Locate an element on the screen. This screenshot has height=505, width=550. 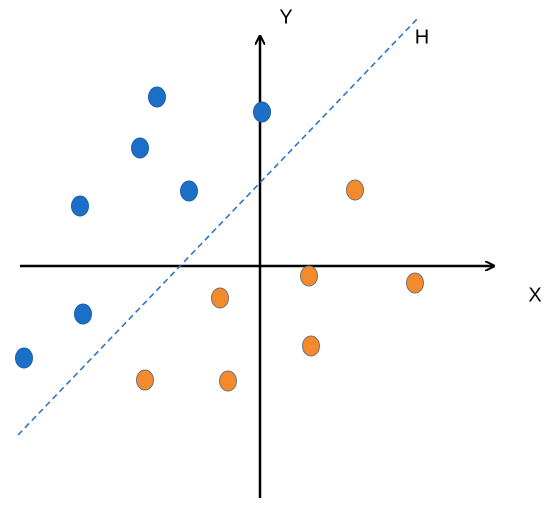
y-label: Y is located at coordinates (285, 17).